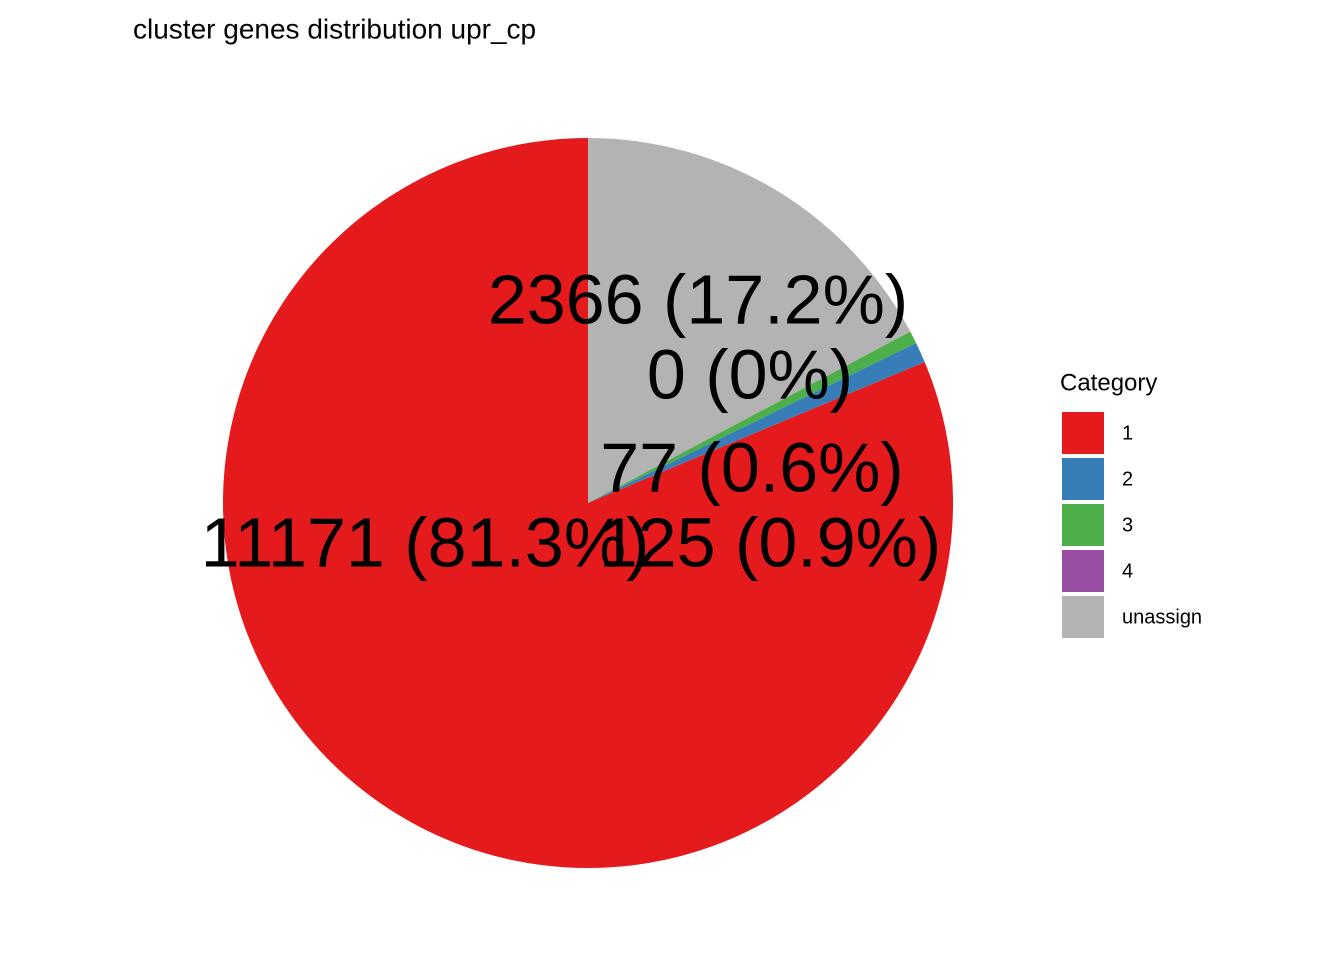 Image resolution: width=1344 pixels, height=960 pixels. I want to click on slice-label: 2366 (17.2%), so click(698, 299).